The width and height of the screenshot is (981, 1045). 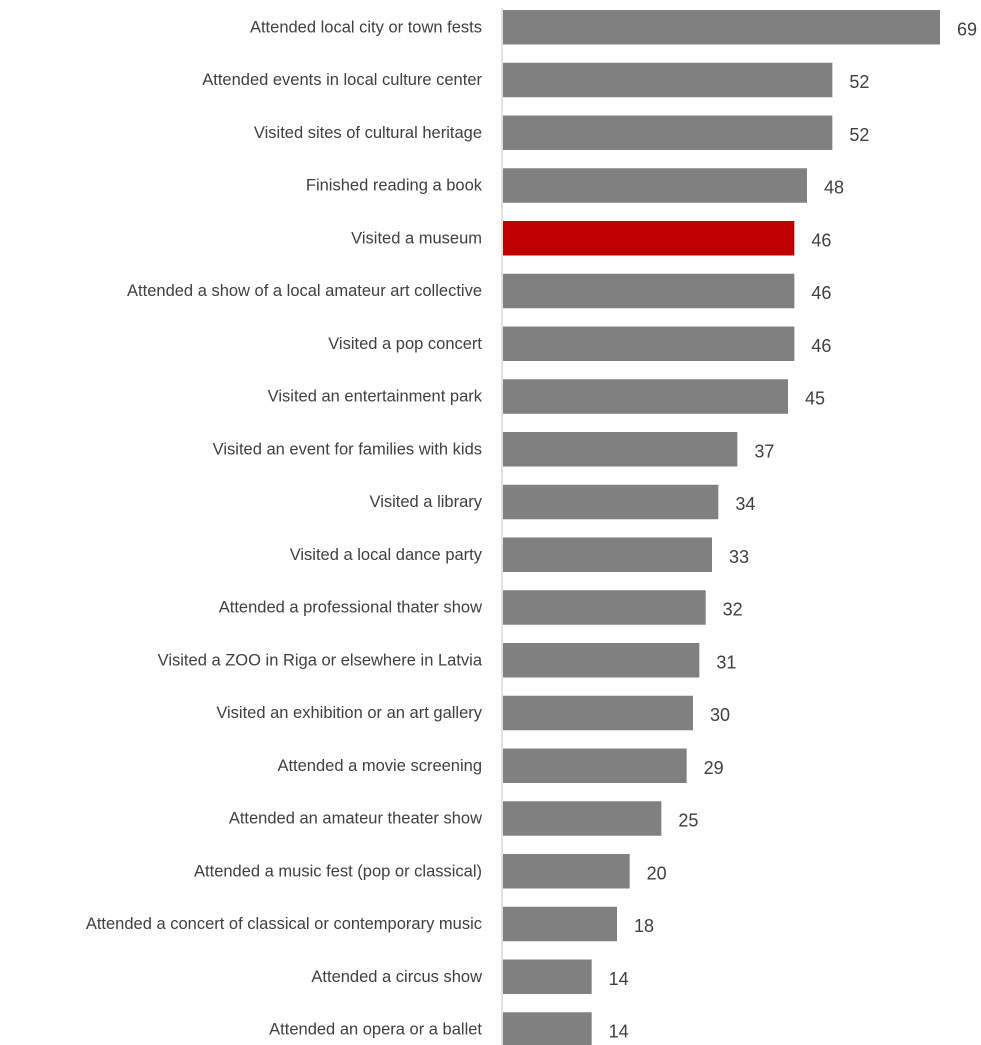 What do you see at coordinates (720, 715) in the screenshot?
I see `value-label: 30` at bounding box center [720, 715].